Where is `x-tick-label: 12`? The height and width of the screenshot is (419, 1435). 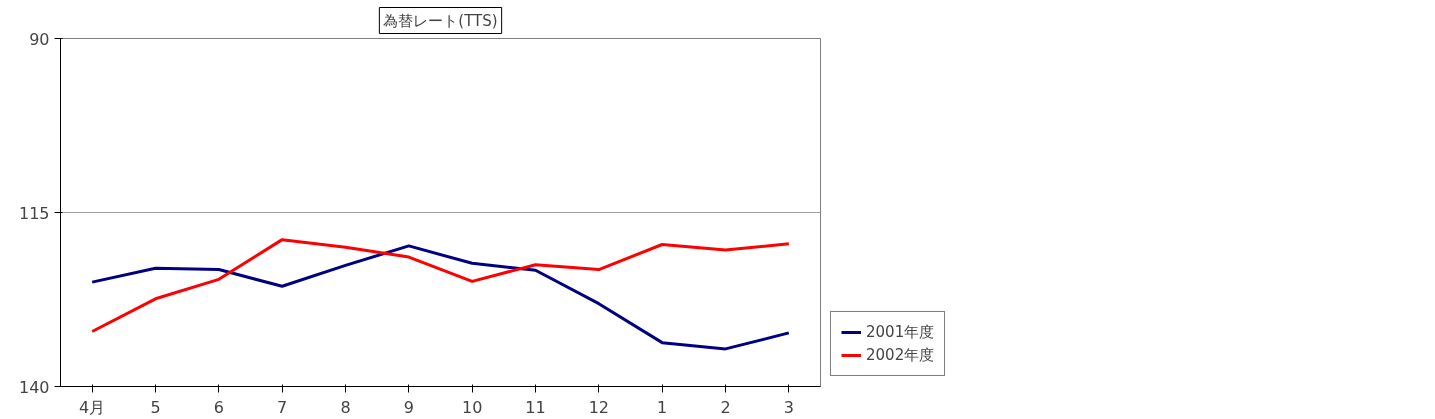 x-tick-label: 12 is located at coordinates (599, 407).